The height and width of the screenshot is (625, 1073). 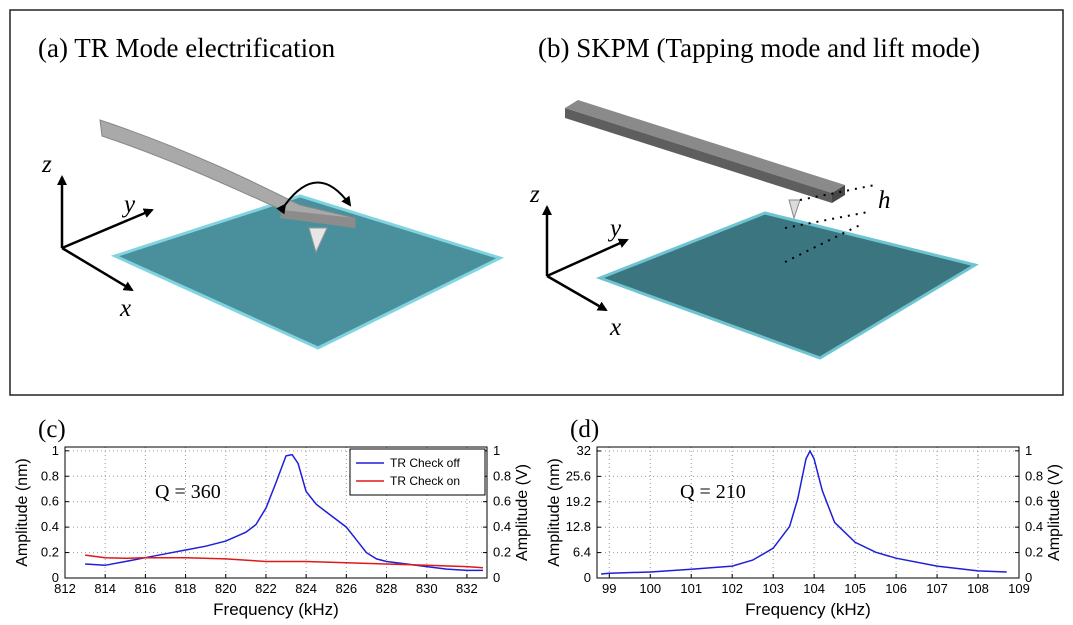 What do you see at coordinates (417, 472) in the screenshot?
I see `legend-box` at bounding box center [417, 472].